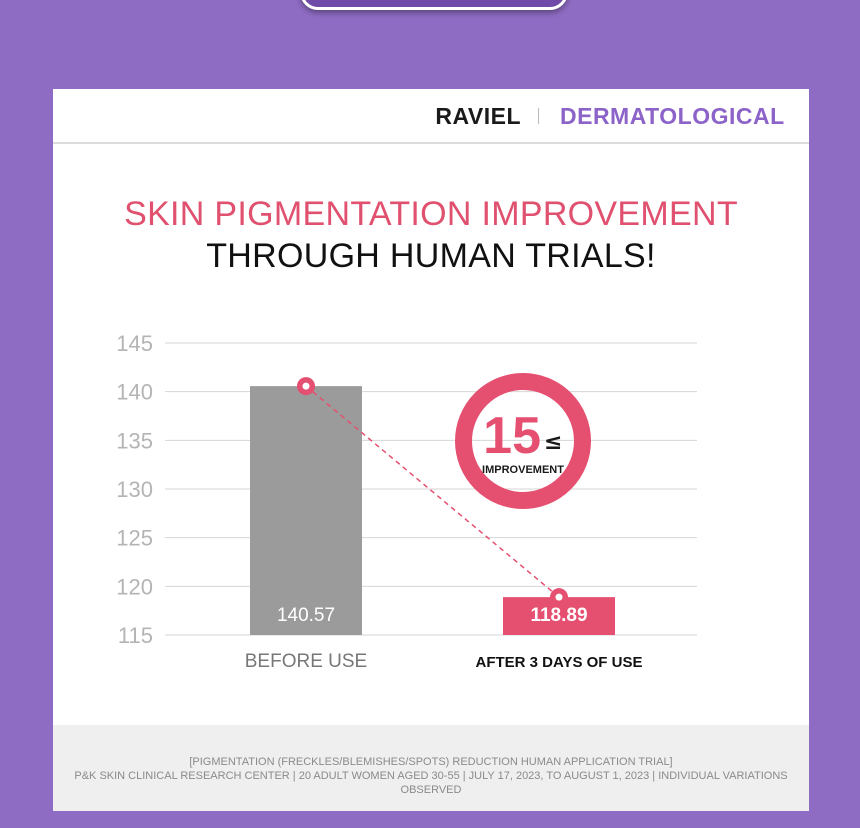 Image resolution: width=860 pixels, height=828 pixels. What do you see at coordinates (134, 489) in the screenshot?
I see `y-tick-label: 130` at bounding box center [134, 489].